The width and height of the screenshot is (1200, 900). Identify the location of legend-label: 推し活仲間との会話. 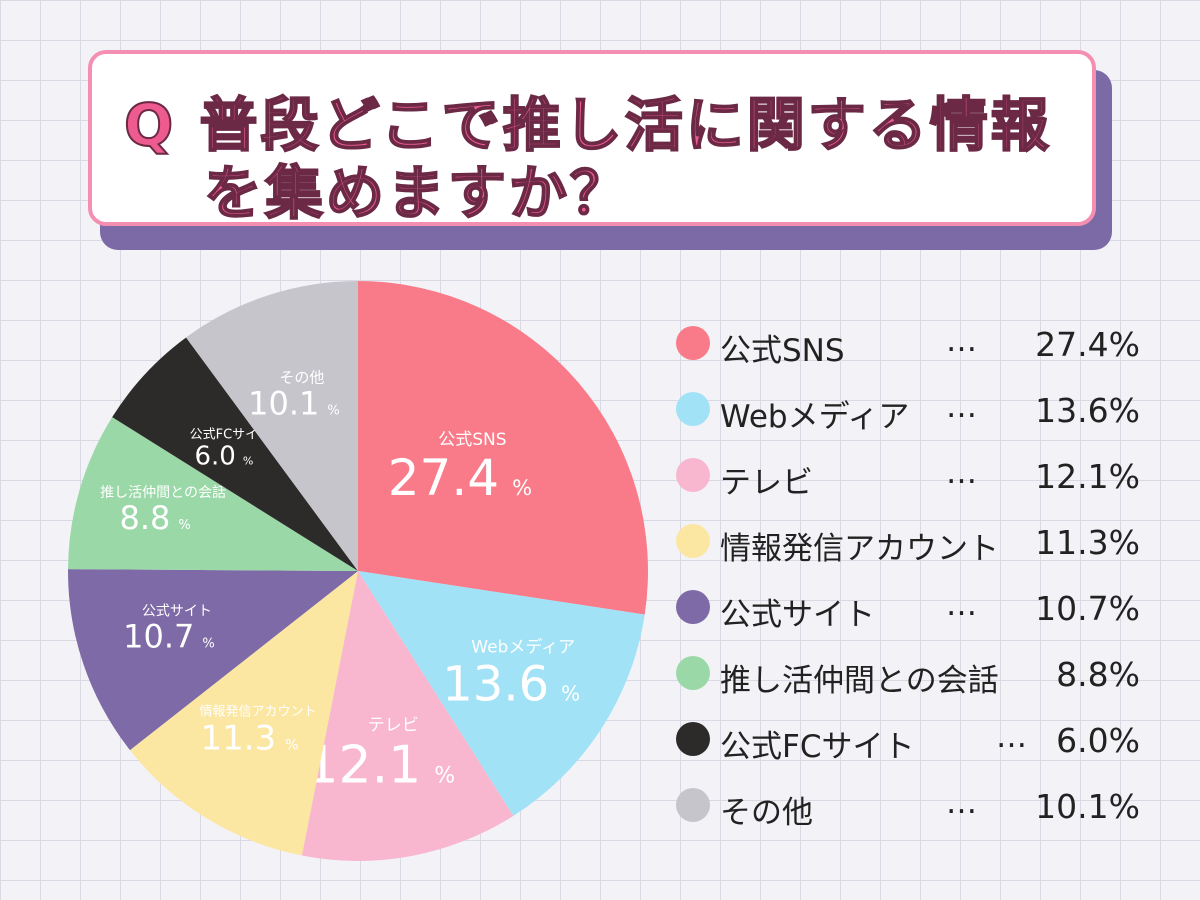
(859, 681).